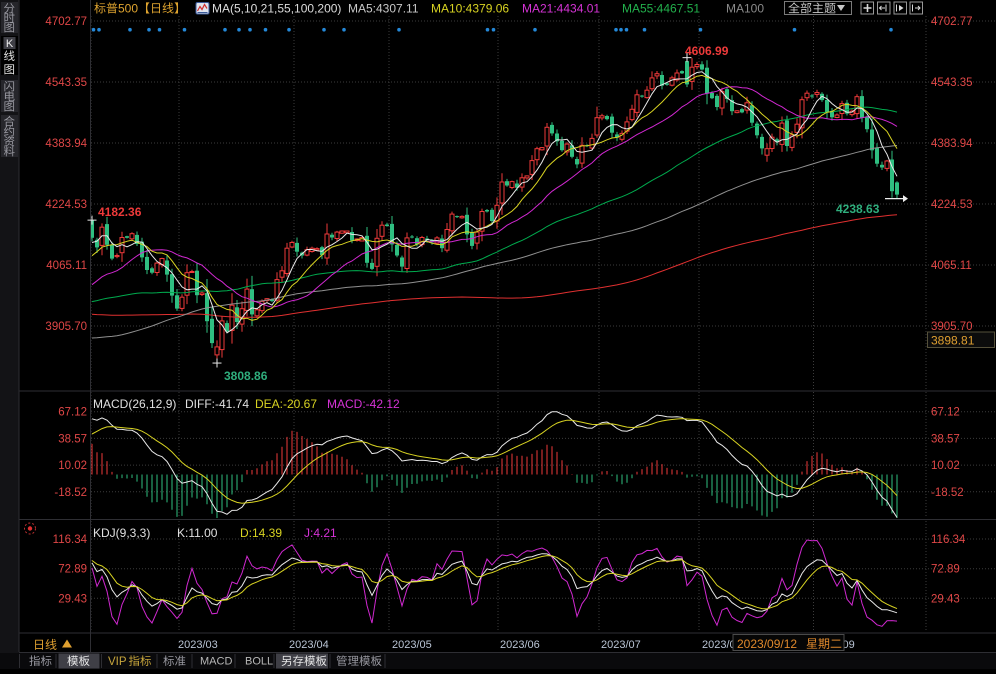 The width and height of the screenshot is (996, 674). I want to click on svg-text: MA21:4434.01, so click(561, 9).